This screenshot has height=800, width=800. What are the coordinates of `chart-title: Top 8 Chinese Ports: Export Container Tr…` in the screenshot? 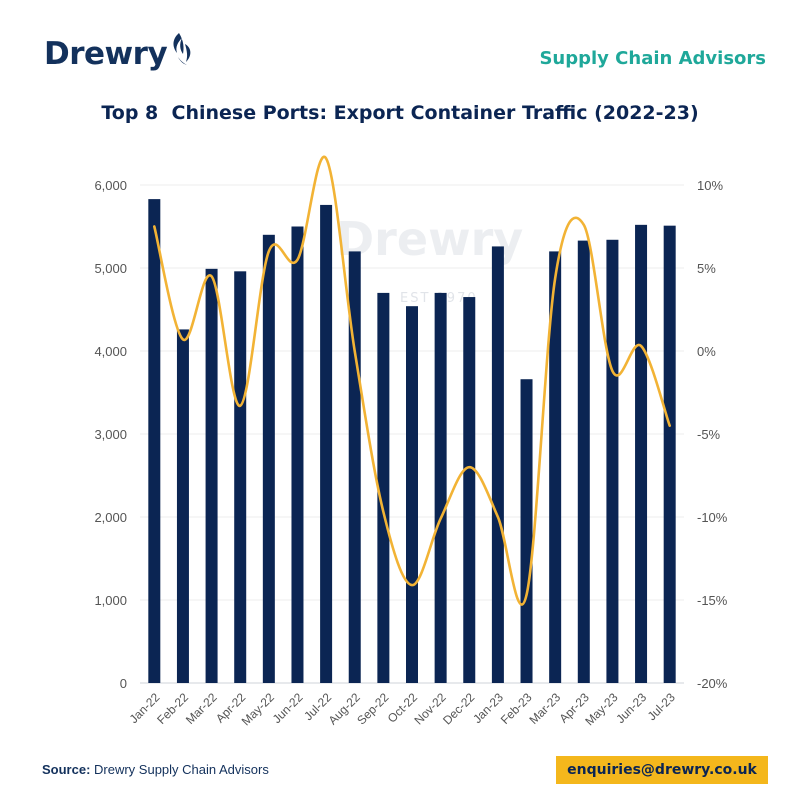 It's located at (400, 113).